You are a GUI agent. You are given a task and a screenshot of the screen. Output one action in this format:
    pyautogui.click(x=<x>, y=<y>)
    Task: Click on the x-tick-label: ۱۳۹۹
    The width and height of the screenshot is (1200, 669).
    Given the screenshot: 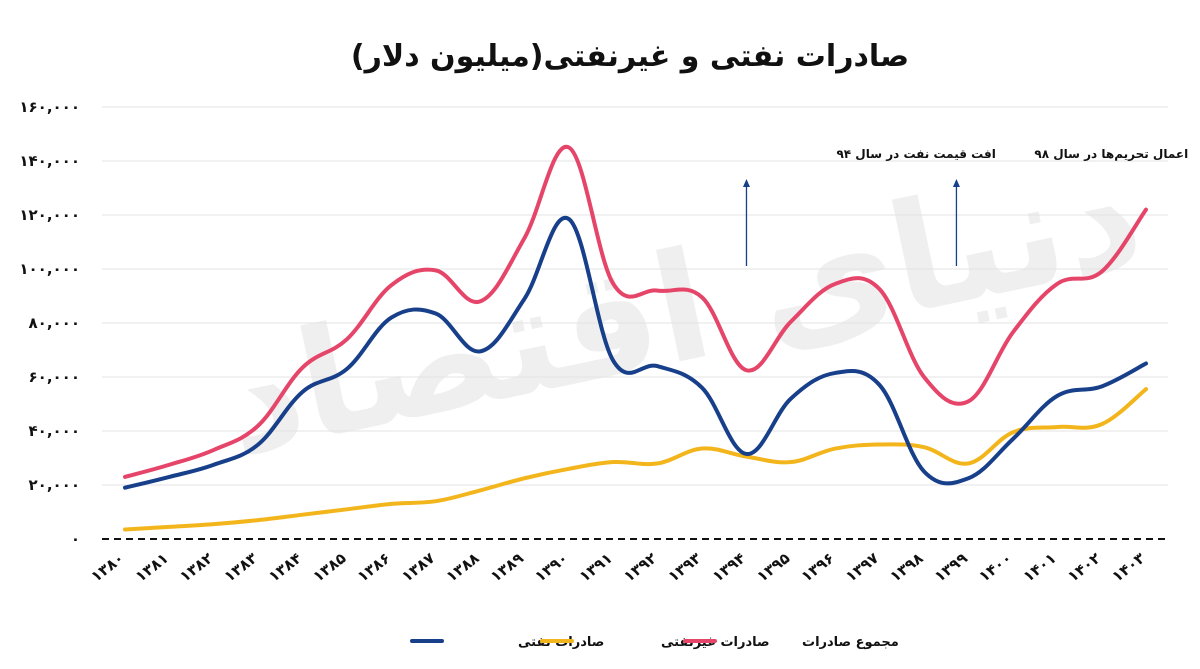 What is the action you would take?
    pyautogui.click(x=951, y=567)
    